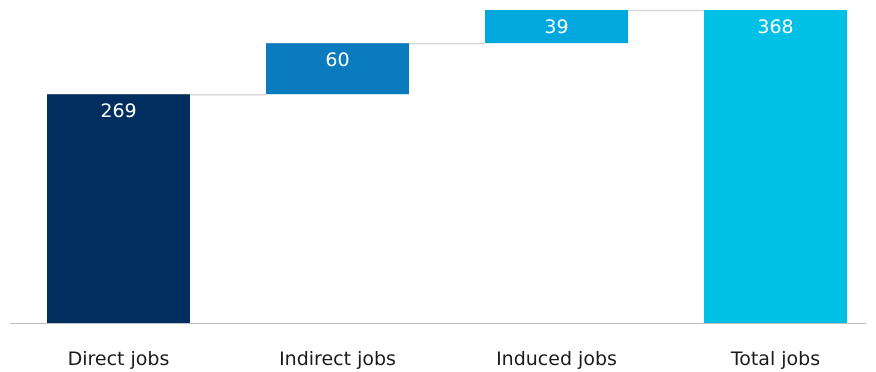 The width and height of the screenshot is (876, 372). What do you see at coordinates (337, 60) in the screenshot?
I see `data-label: 60` at bounding box center [337, 60].